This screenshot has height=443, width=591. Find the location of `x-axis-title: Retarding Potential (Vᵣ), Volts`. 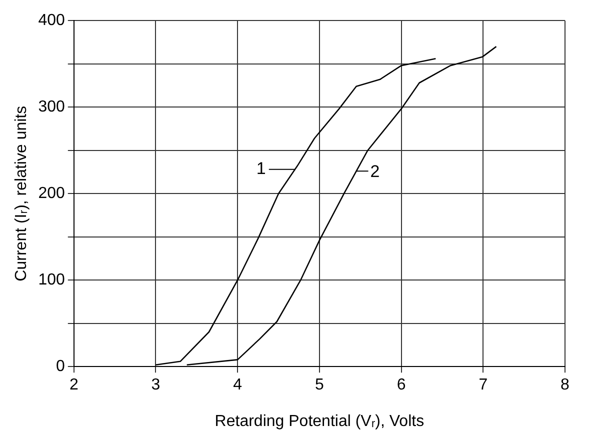

x-axis-title: Retarding Potential (Vᵣ), Volts is located at coordinates (319, 421).